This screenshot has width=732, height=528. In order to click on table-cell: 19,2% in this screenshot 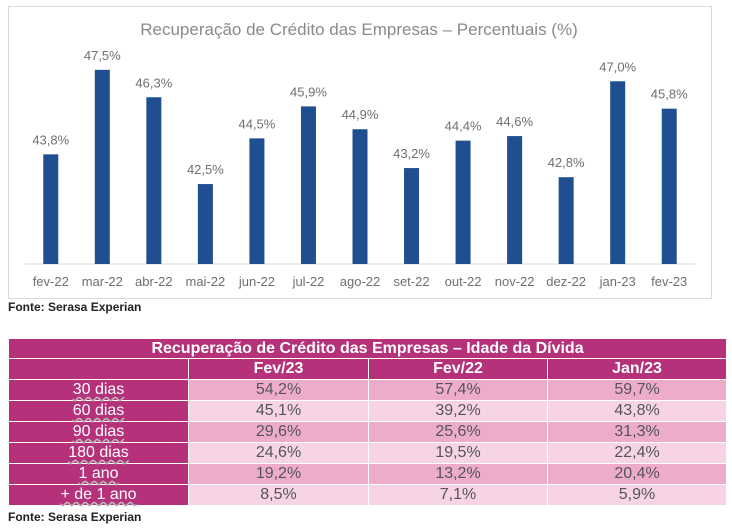, I will do `click(278, 474)`.